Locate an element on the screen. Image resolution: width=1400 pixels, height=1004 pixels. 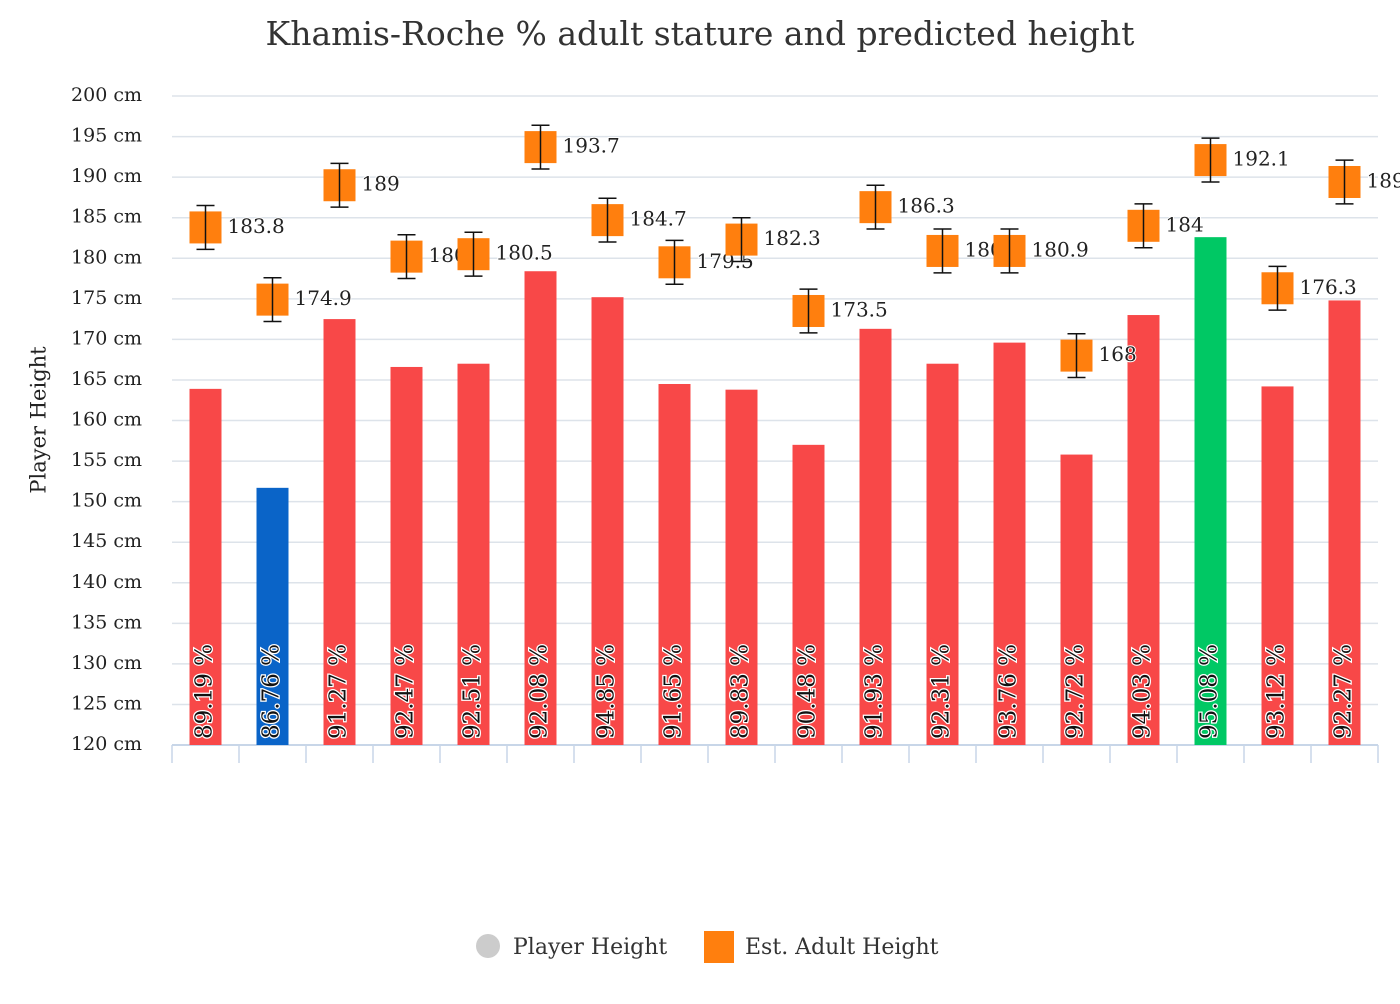
stature-label: 94.03 % is located at coordinates (1143, 691).